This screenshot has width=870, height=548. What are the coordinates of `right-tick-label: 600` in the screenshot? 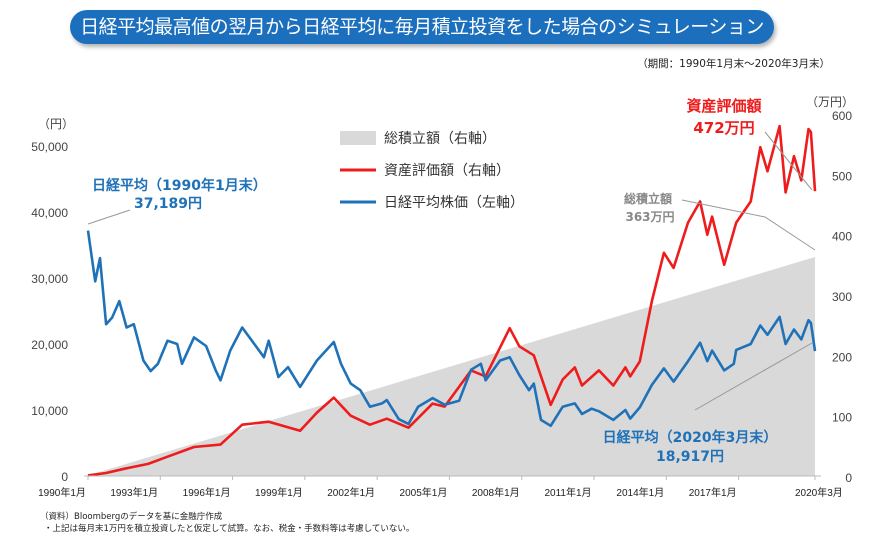 It's located at (842, 116).